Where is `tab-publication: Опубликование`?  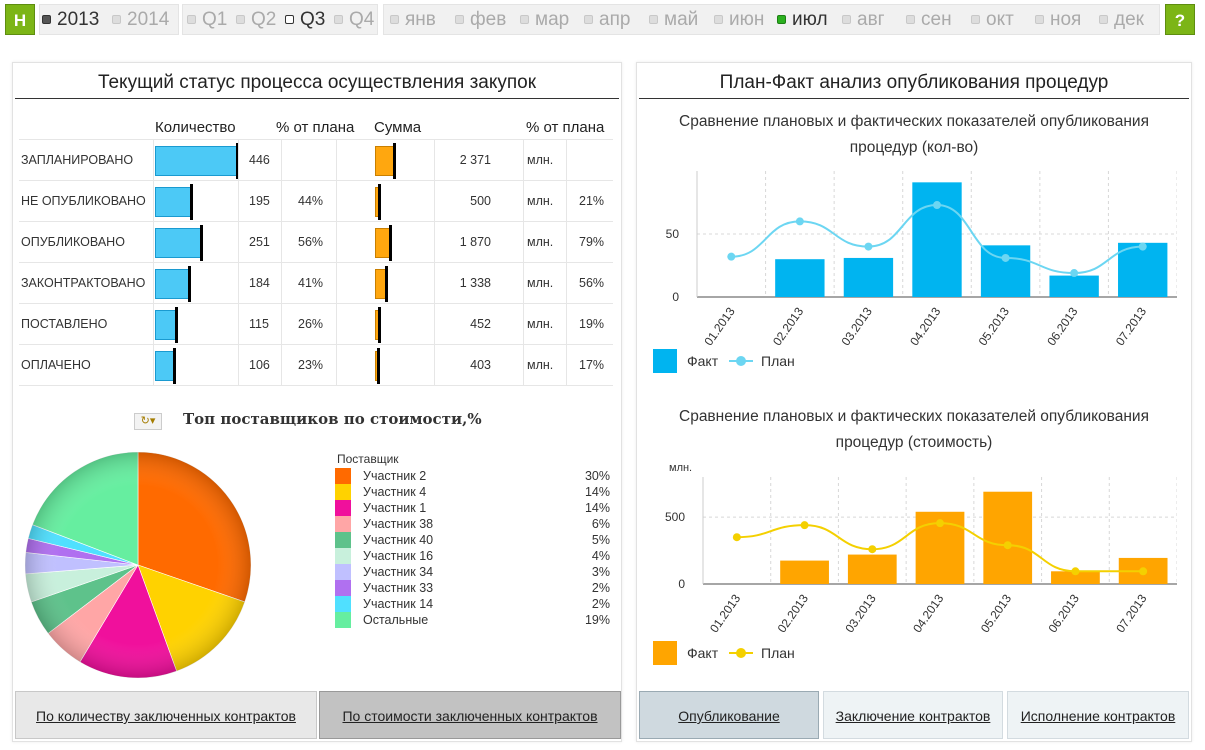
tab-publication: Опубликование is located at coordinates (729, 715).